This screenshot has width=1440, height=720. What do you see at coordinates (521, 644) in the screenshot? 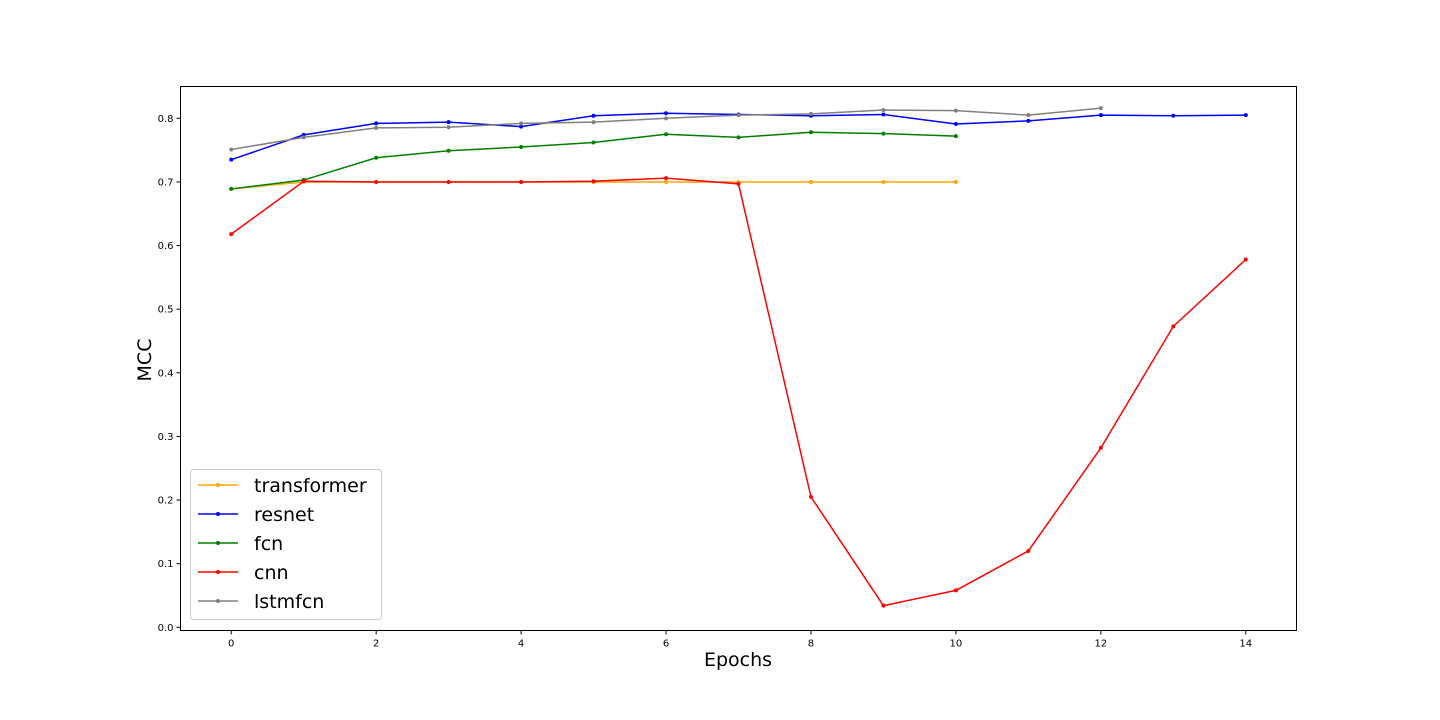
I see `x-tick-label: 4` at bounding box center [521, 644].